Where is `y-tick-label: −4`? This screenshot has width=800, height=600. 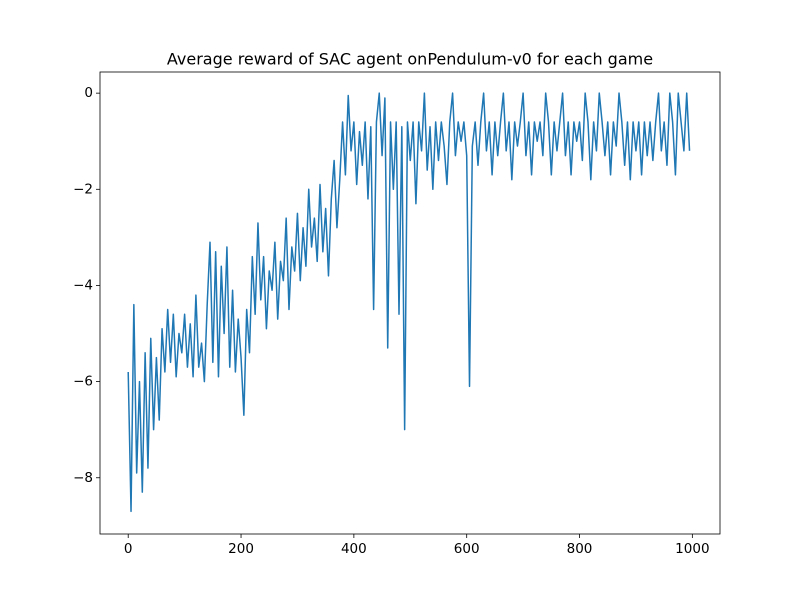
y-tick-label: −4 is located at coordinates (83, 285).